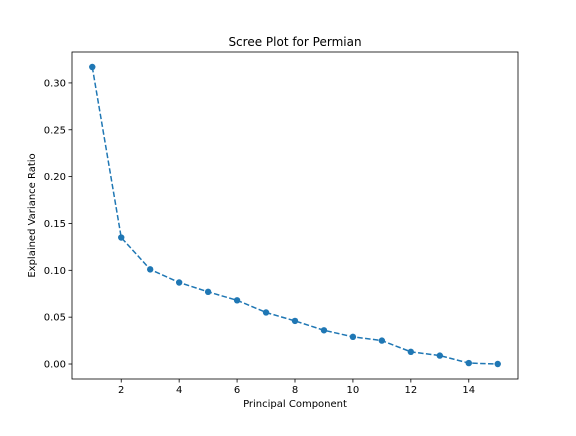 This screenshot has width=576, height=436. What do you see at coordinates (468, 390) in the screenshot?
I see `x-tick-label: 14` at bounding box center [468, 390].